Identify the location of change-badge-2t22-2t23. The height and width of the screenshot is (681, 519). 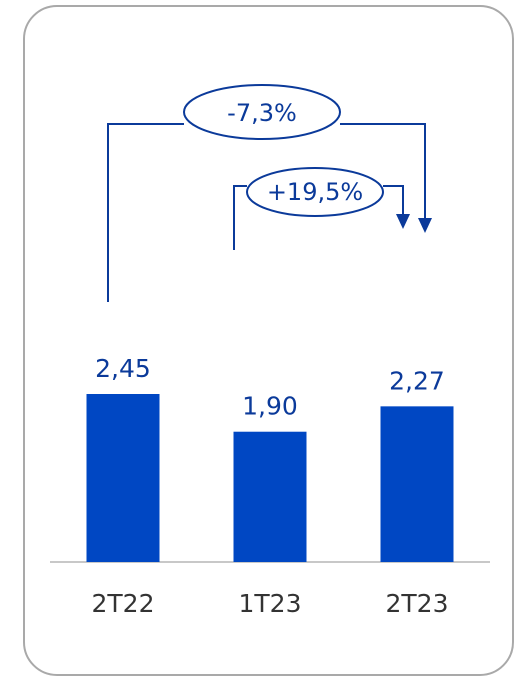
(262, 112).